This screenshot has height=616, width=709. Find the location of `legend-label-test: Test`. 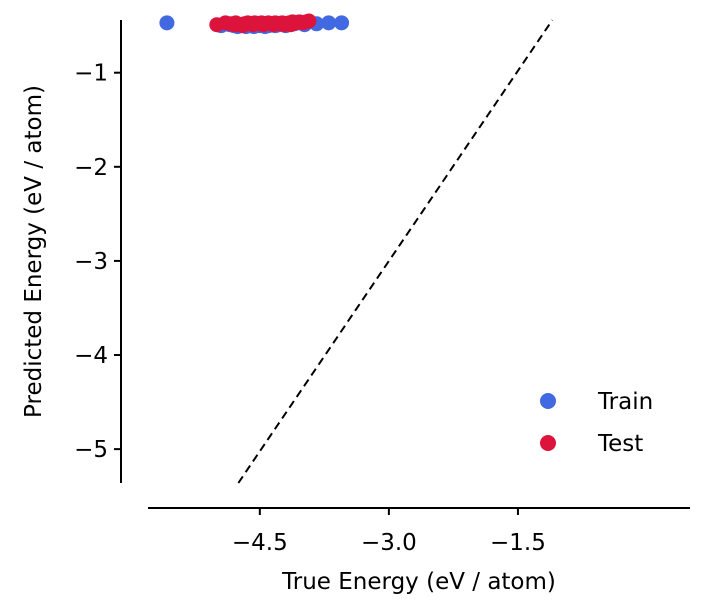

legend-label-test: Test is located at coordinates (620, 444).